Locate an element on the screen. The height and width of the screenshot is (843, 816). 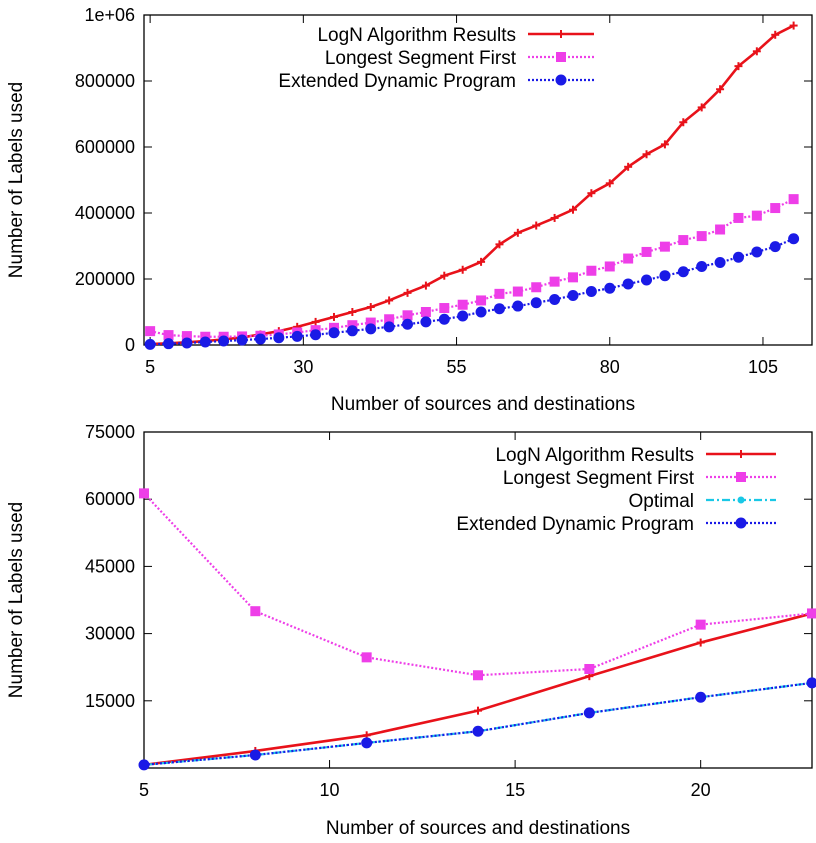
y-tick-label: 60000 is located at coordinates (110, 499).